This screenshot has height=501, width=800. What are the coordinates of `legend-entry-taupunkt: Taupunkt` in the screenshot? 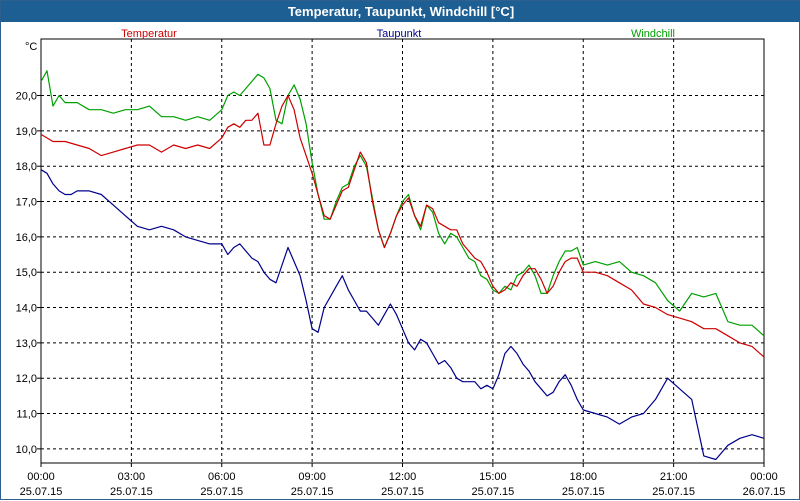 It's located at (399, 34).